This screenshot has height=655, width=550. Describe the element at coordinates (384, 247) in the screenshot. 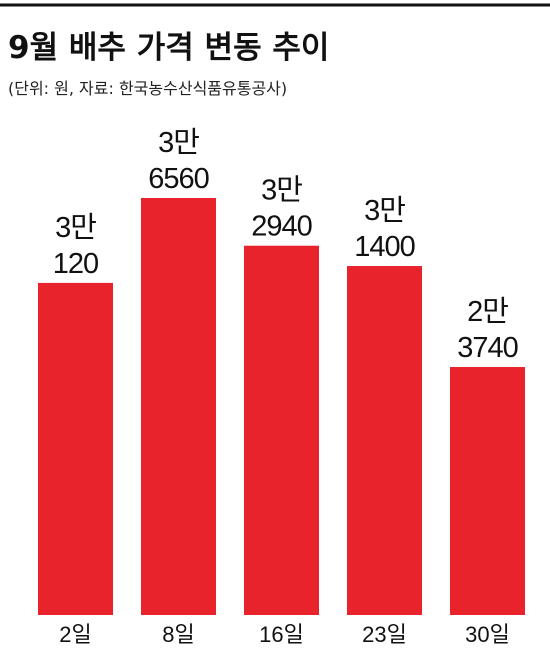

I see `value-label: 1400` at that location.